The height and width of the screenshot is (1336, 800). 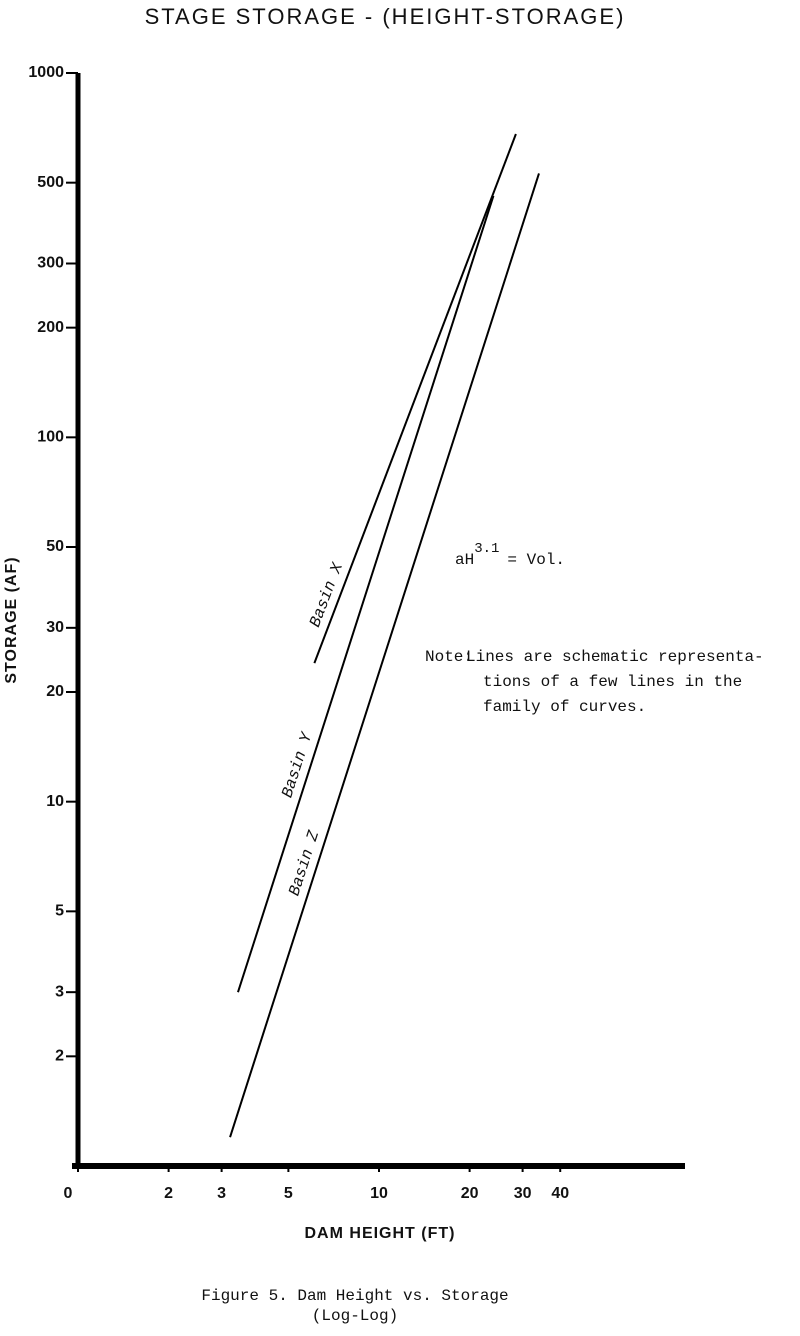 I want to click on y-tick-label: 200, so click(x=50, y=327).